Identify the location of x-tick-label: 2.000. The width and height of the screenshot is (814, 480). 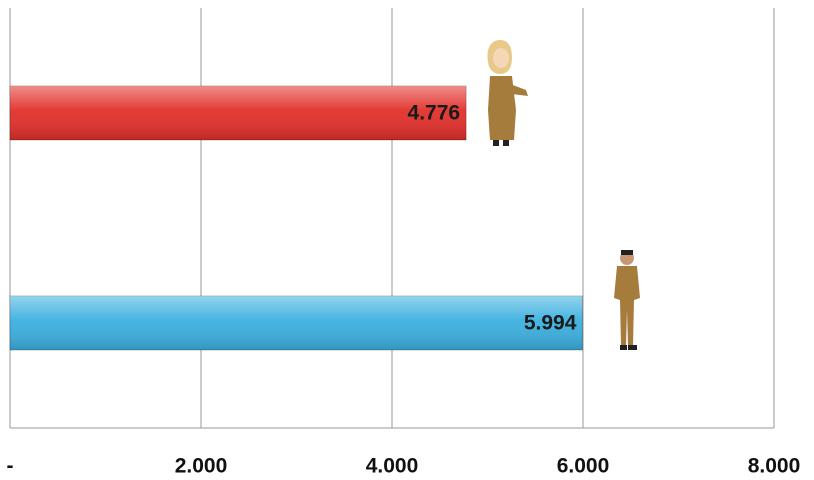
(201, 466).